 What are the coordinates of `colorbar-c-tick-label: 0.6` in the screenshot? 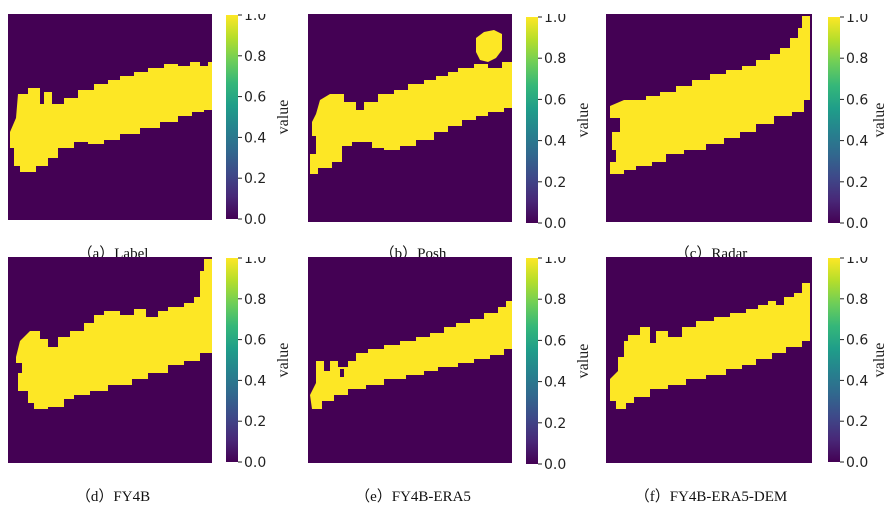 It's located at (857, 100).